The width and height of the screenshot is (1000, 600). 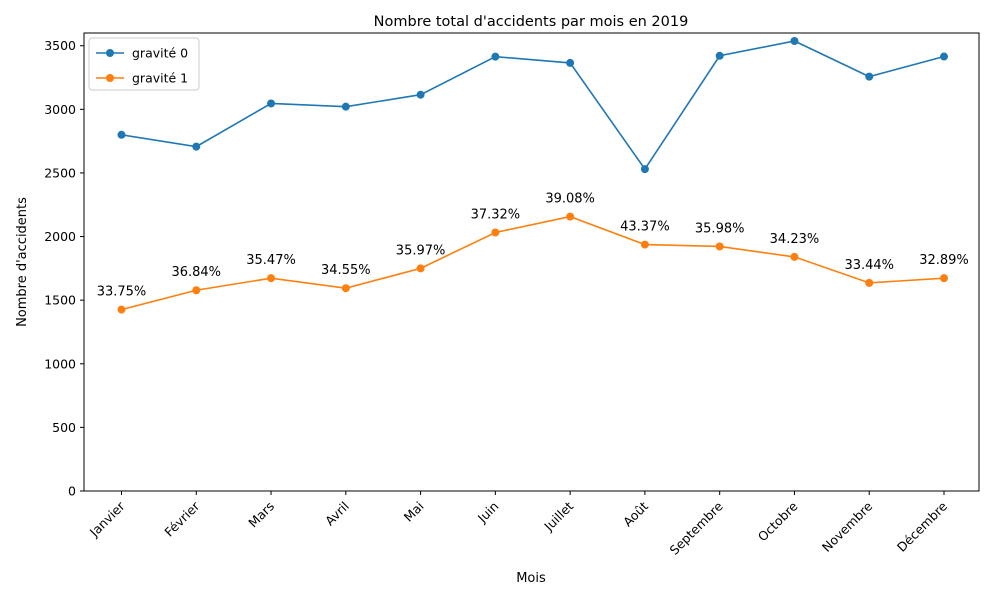 What do you see at coordinates (944, 260) in the screenshot?
I see `data-annotation: 32.89%` at bounding box center [944, 260].